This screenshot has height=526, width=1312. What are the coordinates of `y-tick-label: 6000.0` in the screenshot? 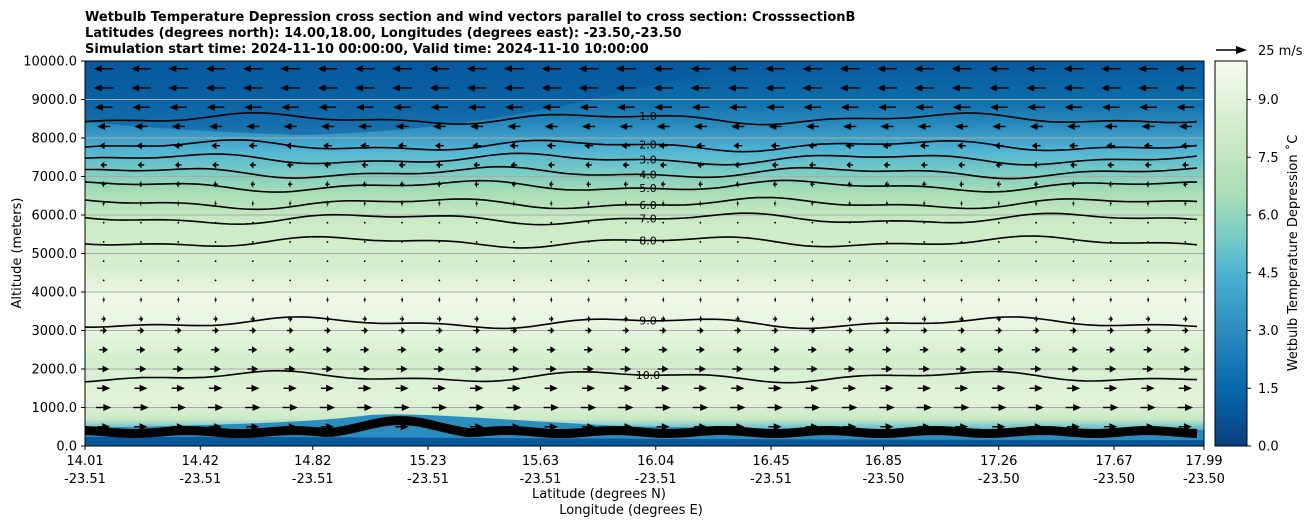 It's located at (55, 216).